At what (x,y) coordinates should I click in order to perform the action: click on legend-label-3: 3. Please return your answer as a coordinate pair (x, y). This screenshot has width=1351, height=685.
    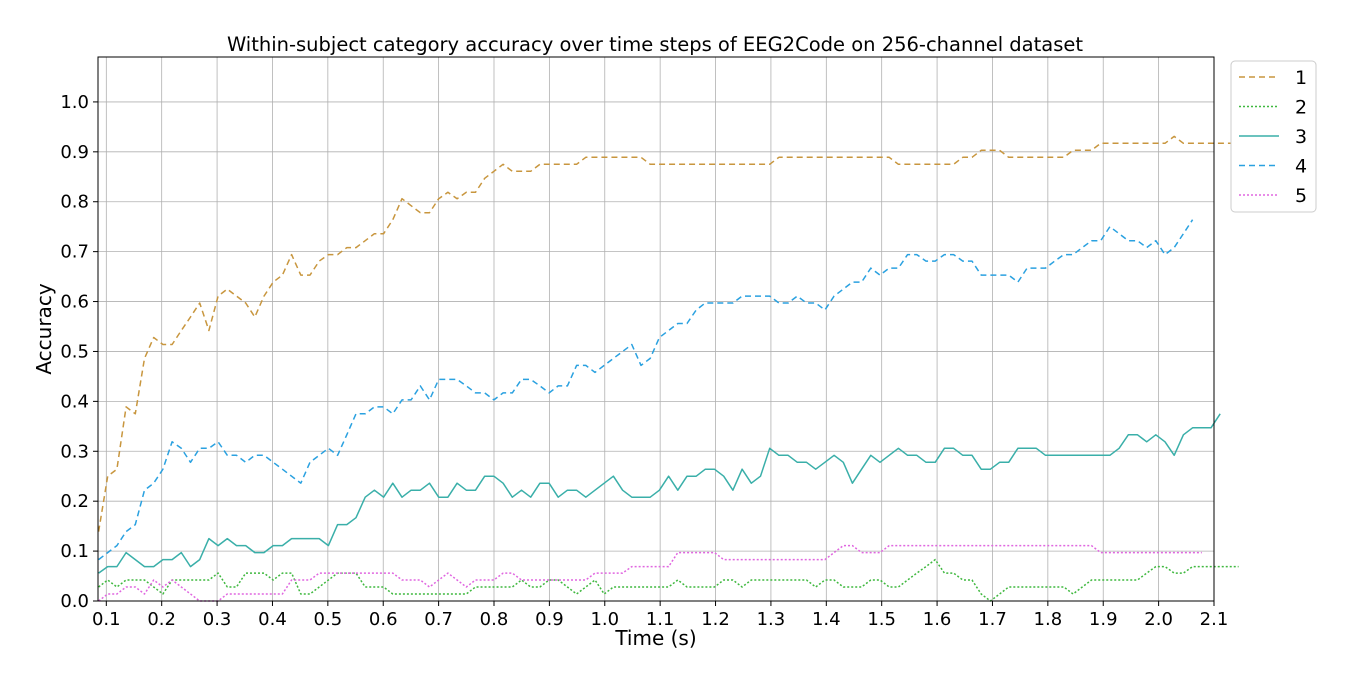
    Looking at the image, I should click on (1301, 137).